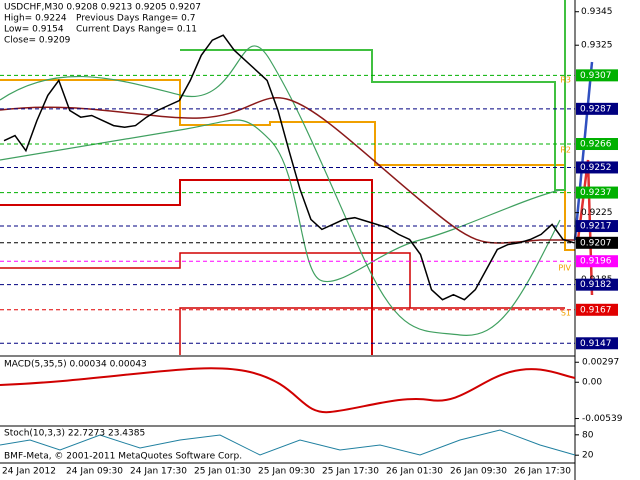 The height and width of the screenshot is (480, 640). I want to click on level-value: 0.9196, so click(596, 262).